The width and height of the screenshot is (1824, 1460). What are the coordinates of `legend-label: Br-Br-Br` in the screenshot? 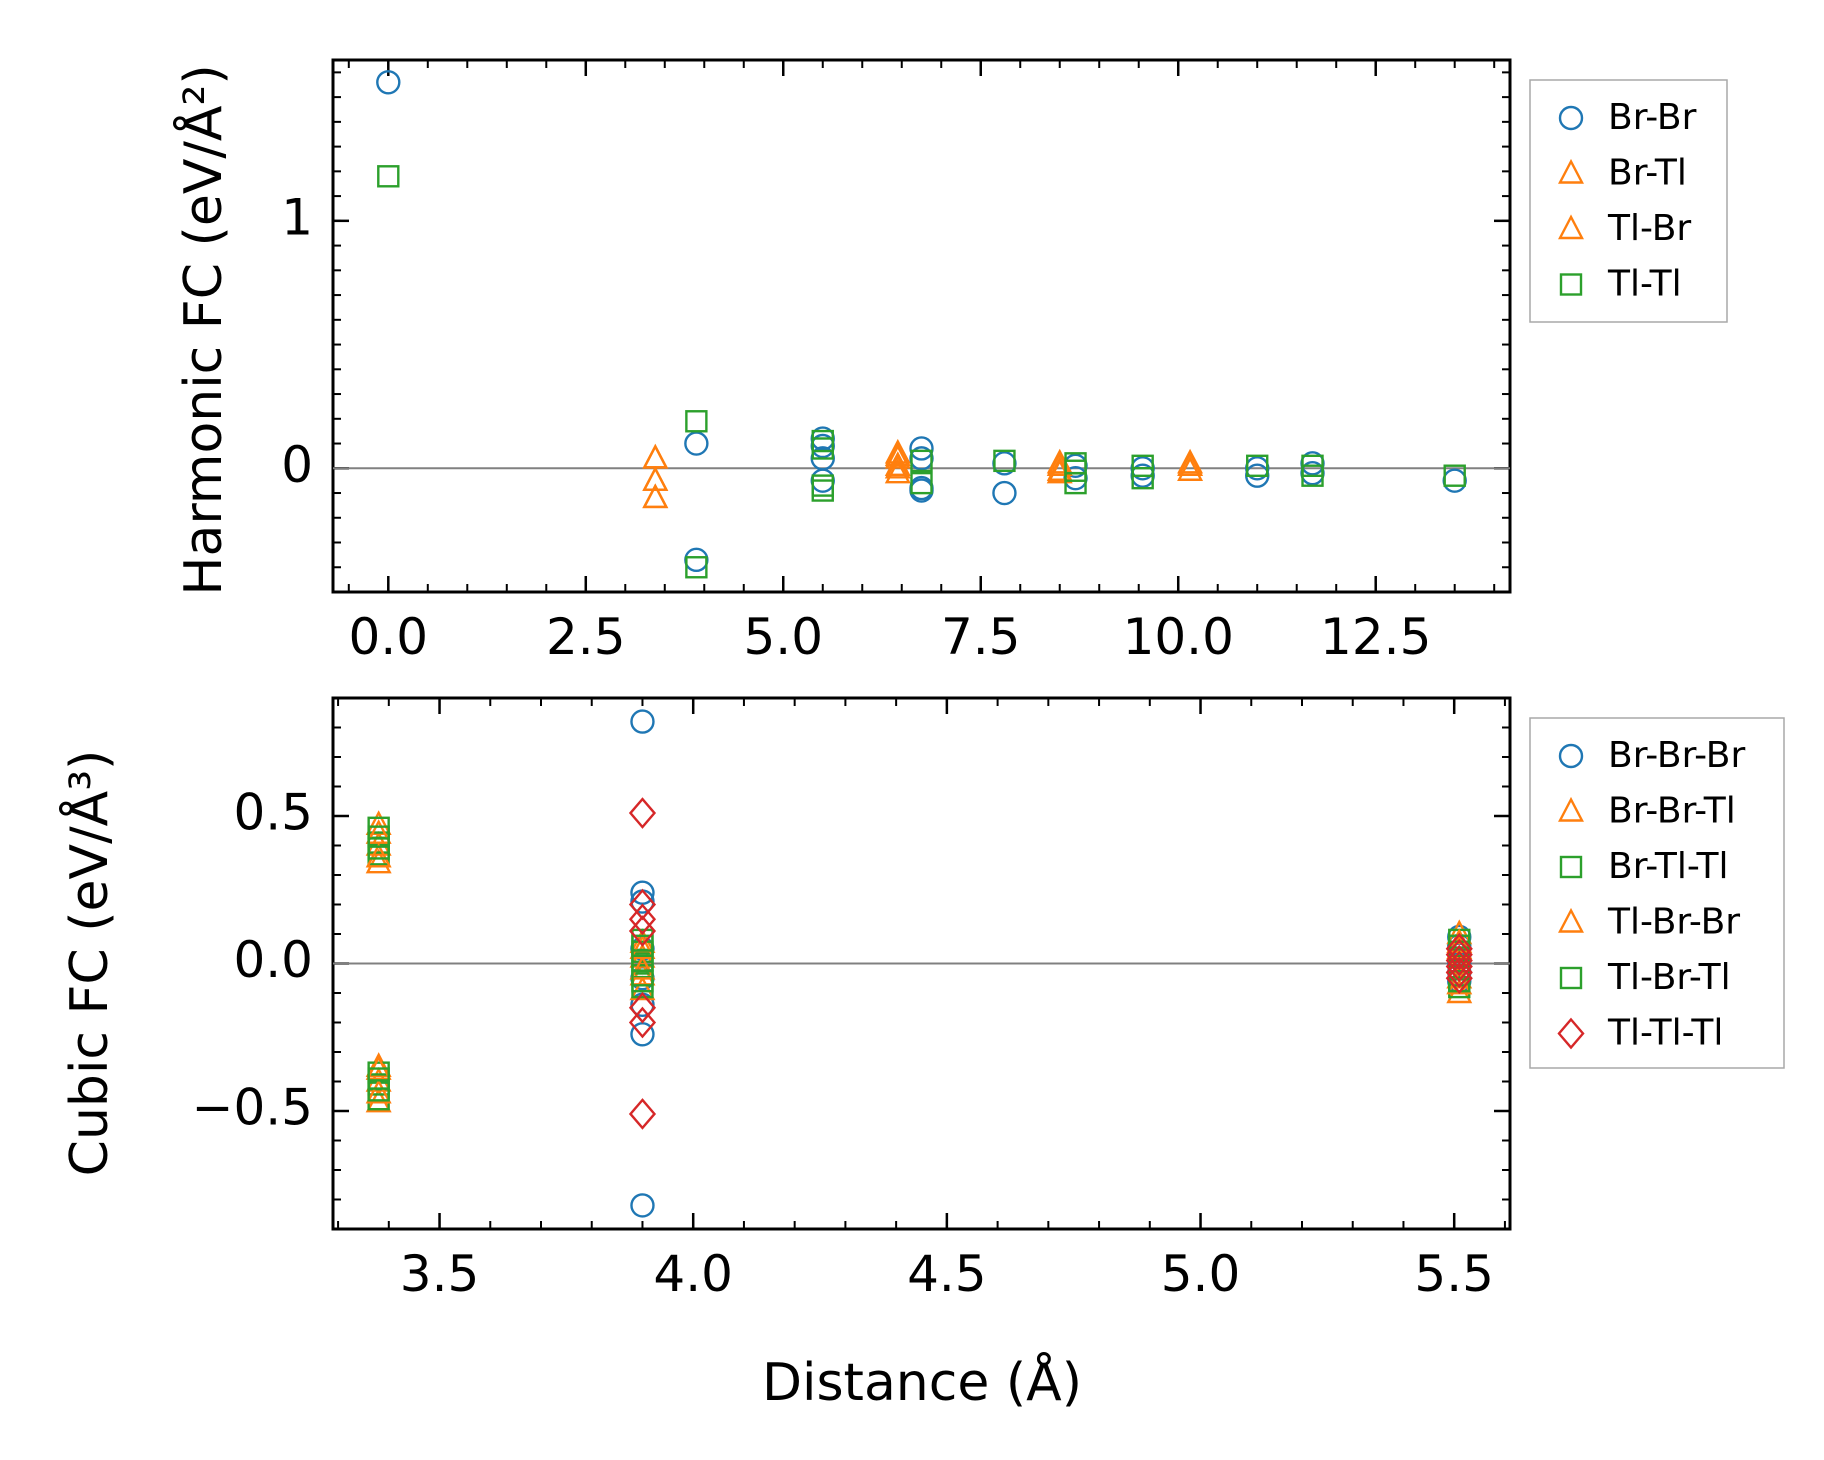 It's located at (1677, 755).